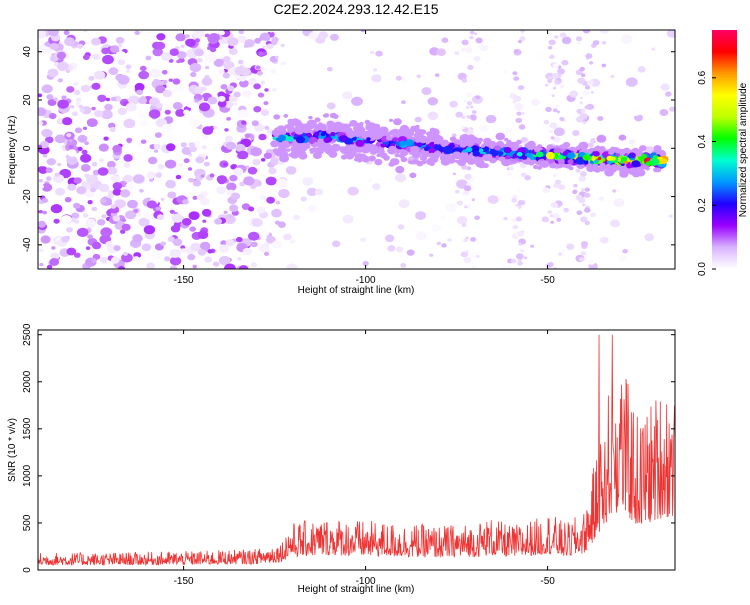  I want to click on spectrogram-y-axis-title: Frequency (Hz), so click(12, 150).